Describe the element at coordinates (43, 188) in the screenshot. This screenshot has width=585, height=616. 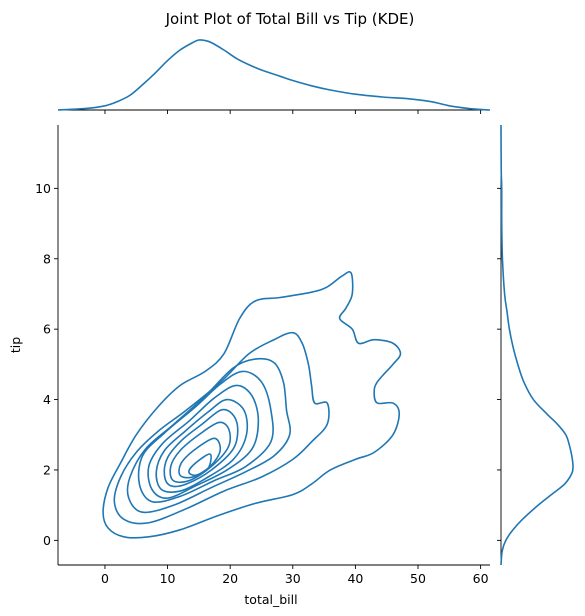
I see `y-tick-label: 10` at that location.